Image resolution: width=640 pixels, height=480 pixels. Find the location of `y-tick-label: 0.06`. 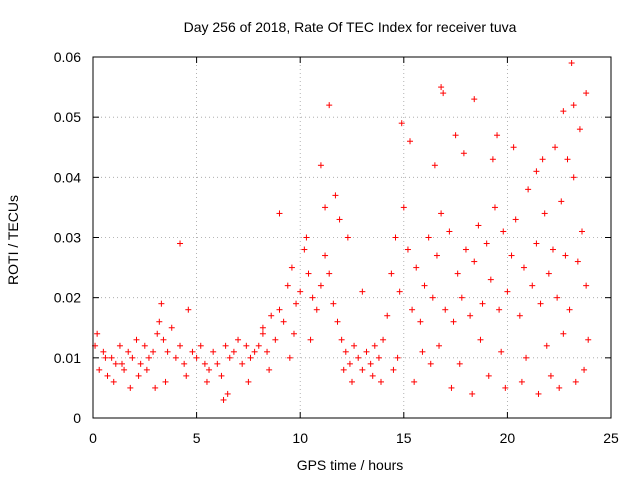

y-tick-label: 0.06 is located at coordinates (67, 57).